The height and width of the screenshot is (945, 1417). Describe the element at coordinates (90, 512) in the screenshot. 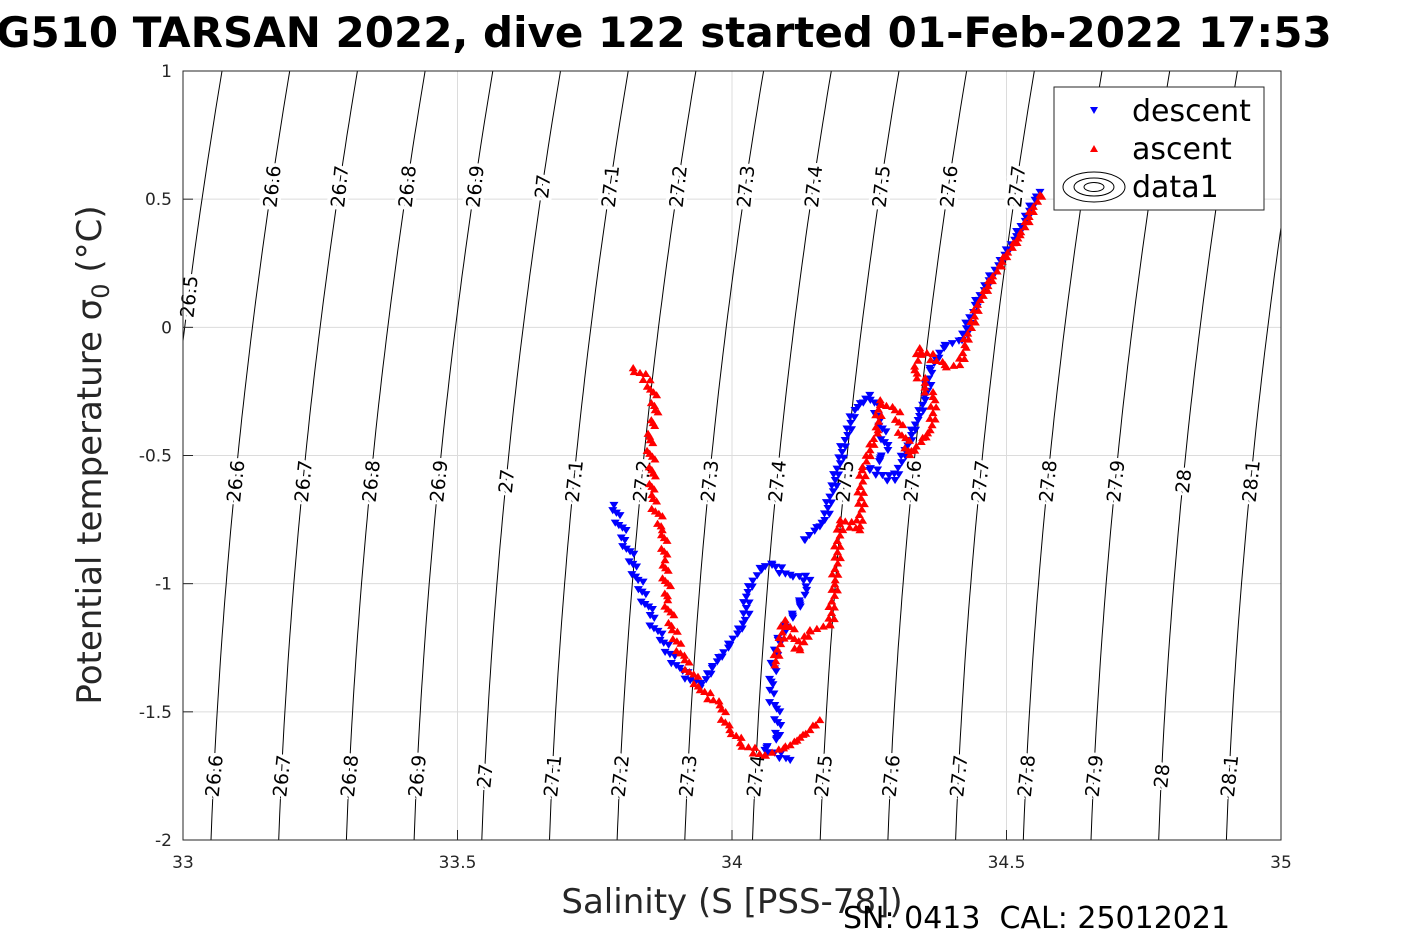

I see `y-axis-label-main: Potential temperature` at that location.